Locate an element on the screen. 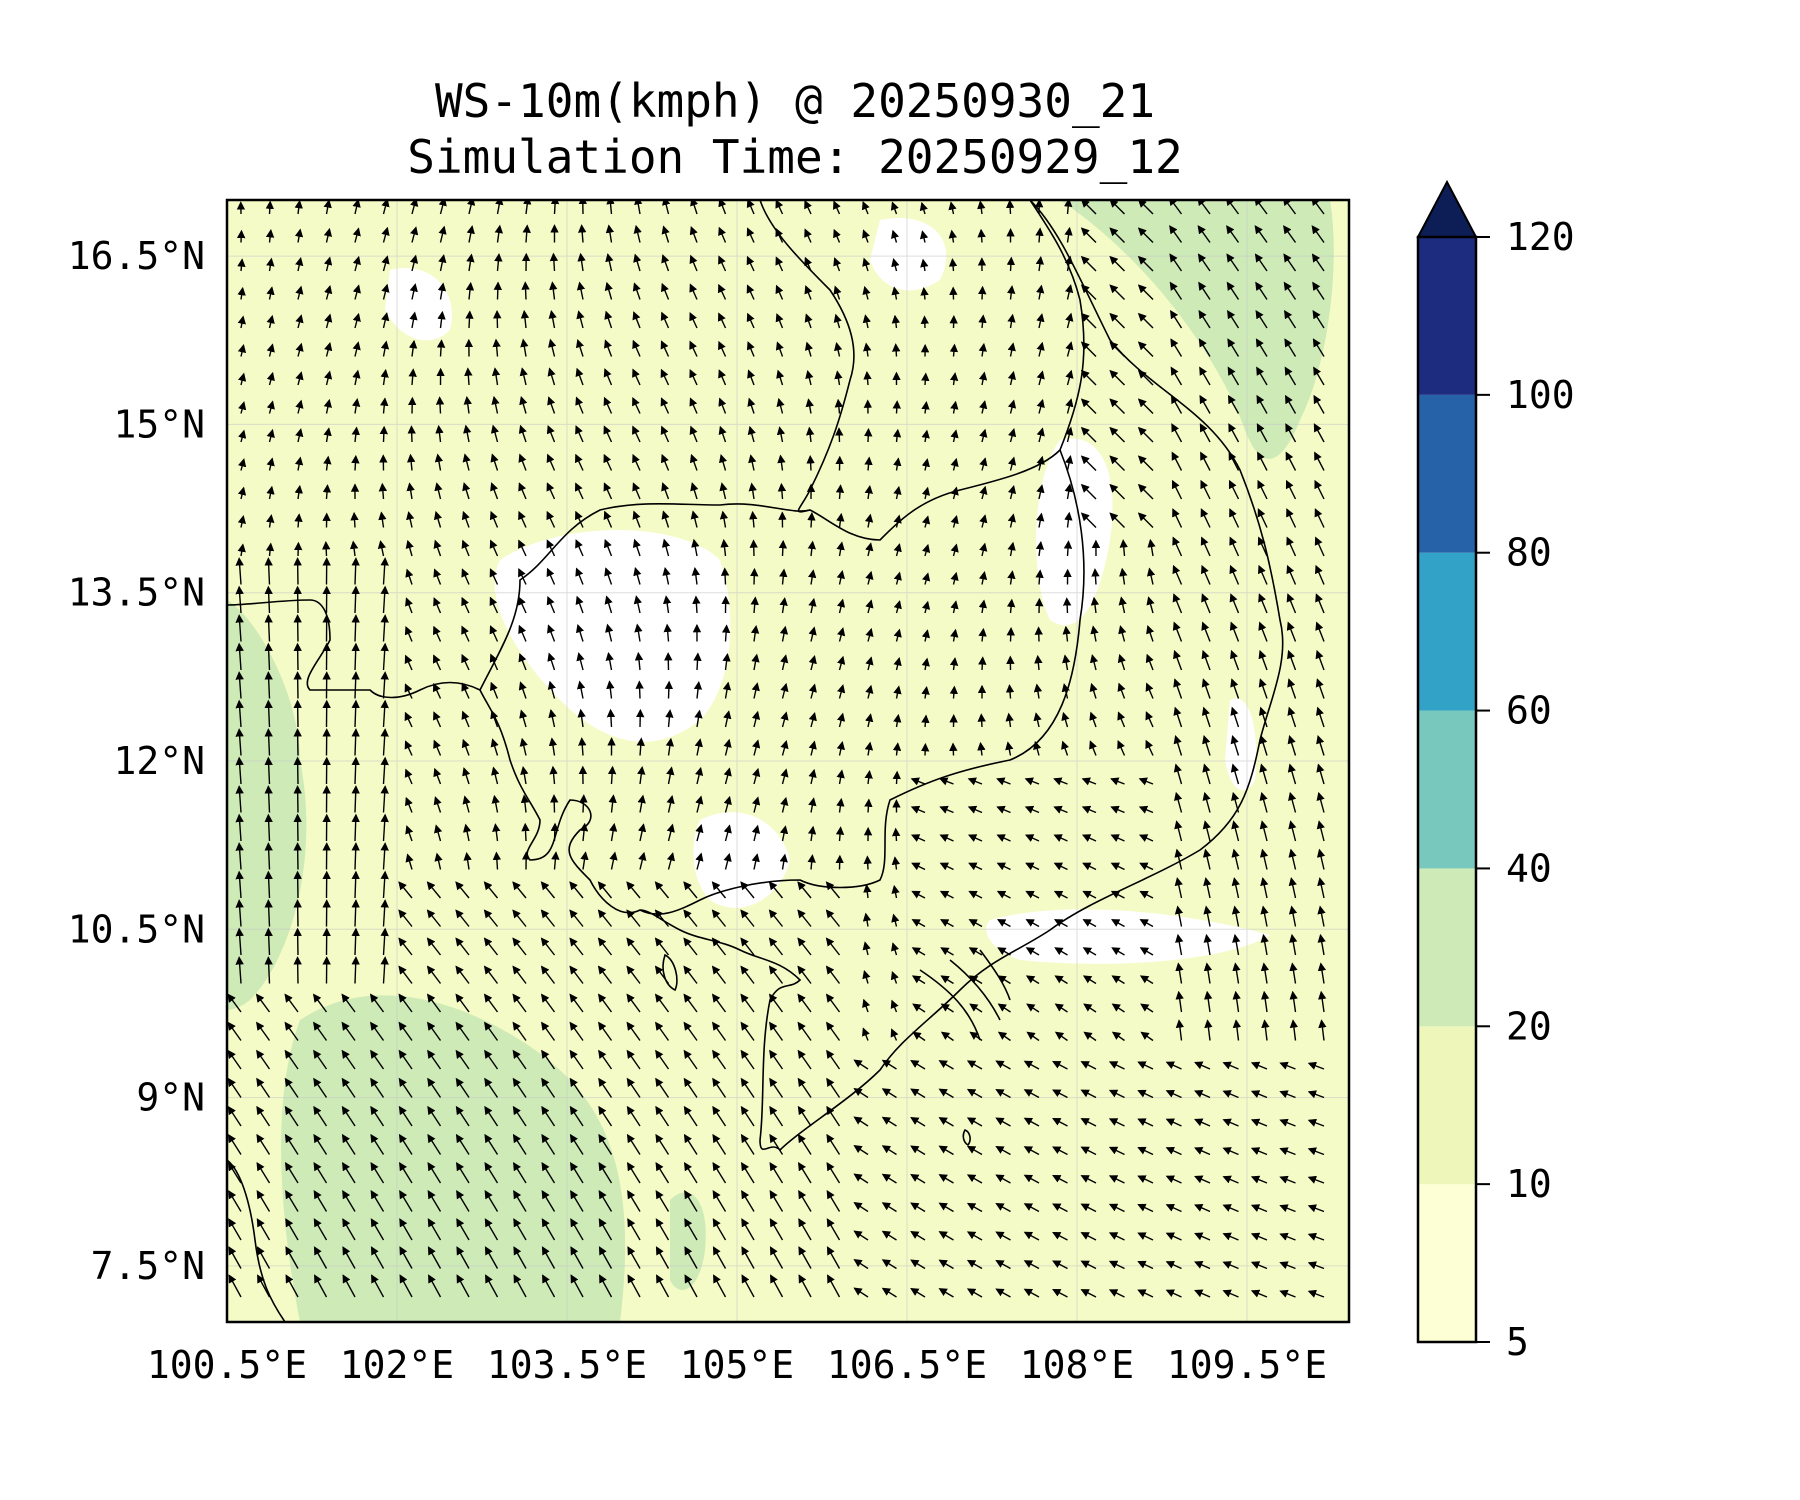 This screenshot has width=1800, height=1500. strong-wind-band-northeast is located at coordinates (1197, 329).